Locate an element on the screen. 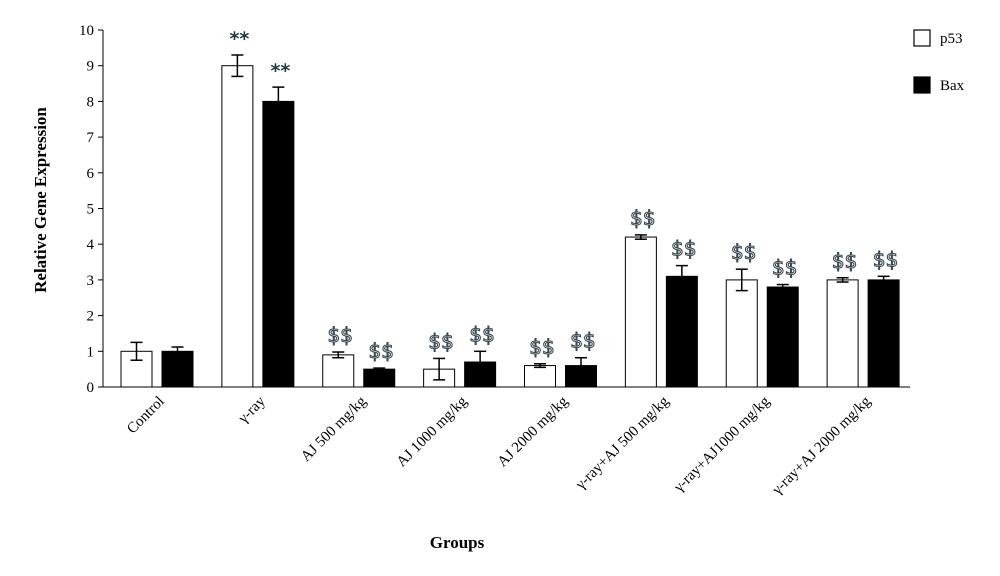  legend: p53 Bax is located at coordinates (939, 61).